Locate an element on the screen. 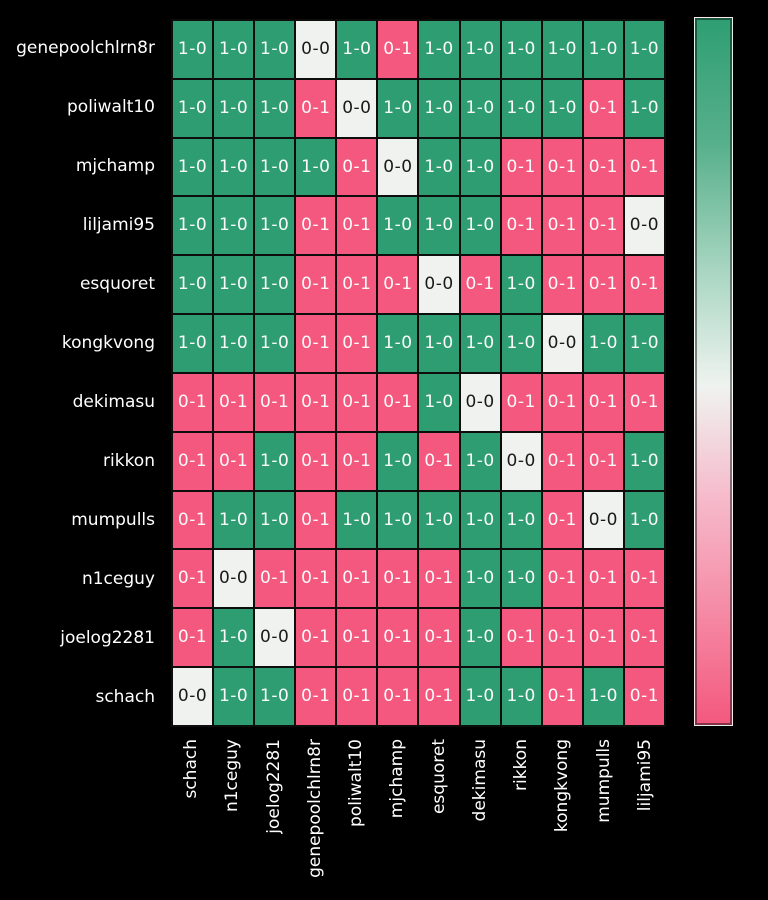 The image size is (768, 900). column-label-text: poliwalt10 is located at coordinates (356, 783).